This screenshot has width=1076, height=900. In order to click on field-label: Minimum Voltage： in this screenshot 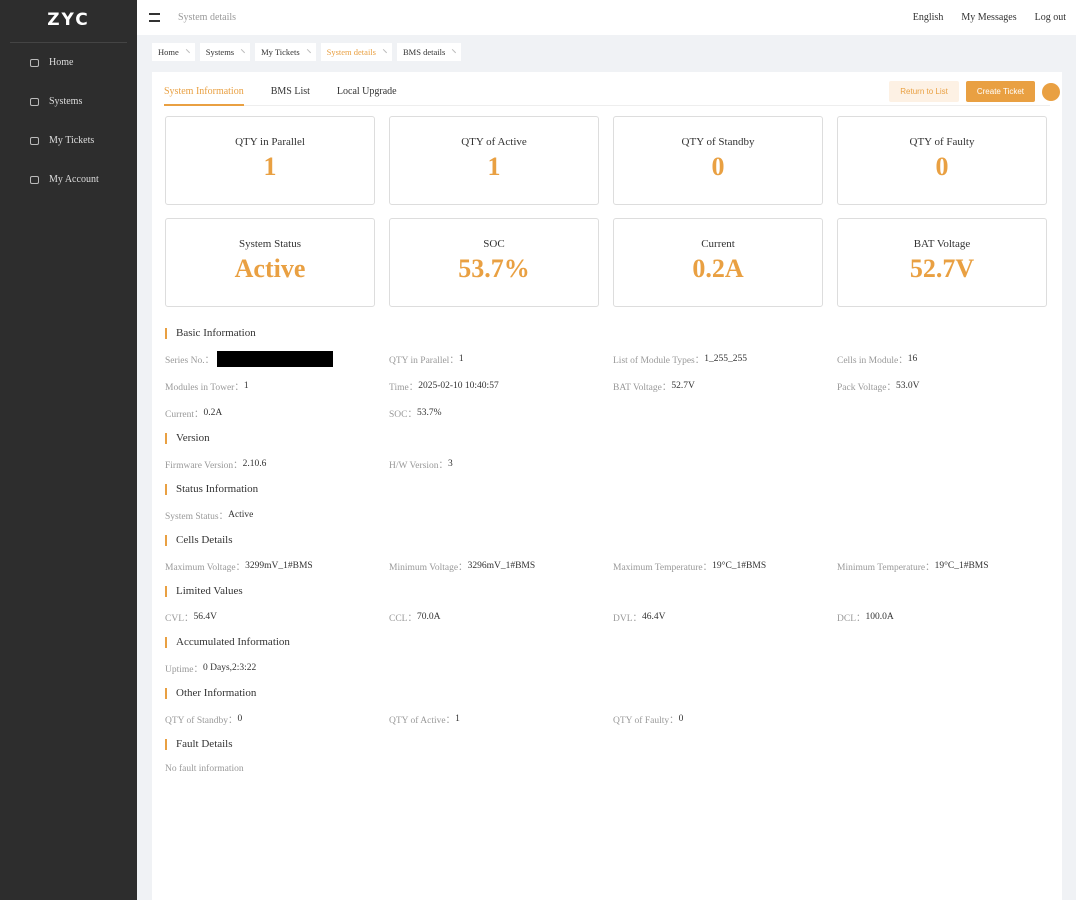, I will do `click(428, 568)`.